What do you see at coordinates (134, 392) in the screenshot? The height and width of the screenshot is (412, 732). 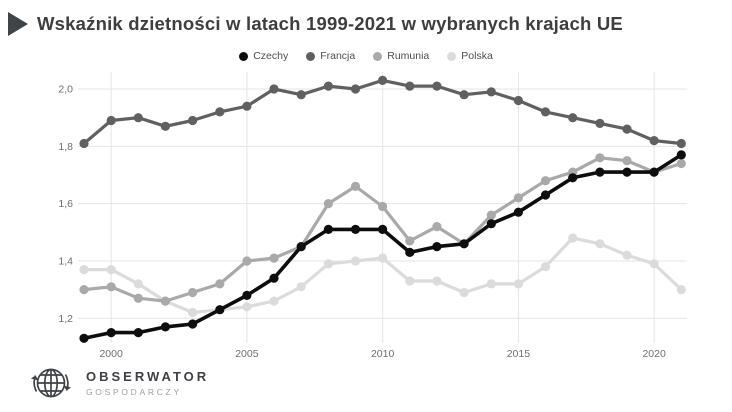 I see `brand-subtitle: GOSPODARCZY` at bounding box center [134, 392].